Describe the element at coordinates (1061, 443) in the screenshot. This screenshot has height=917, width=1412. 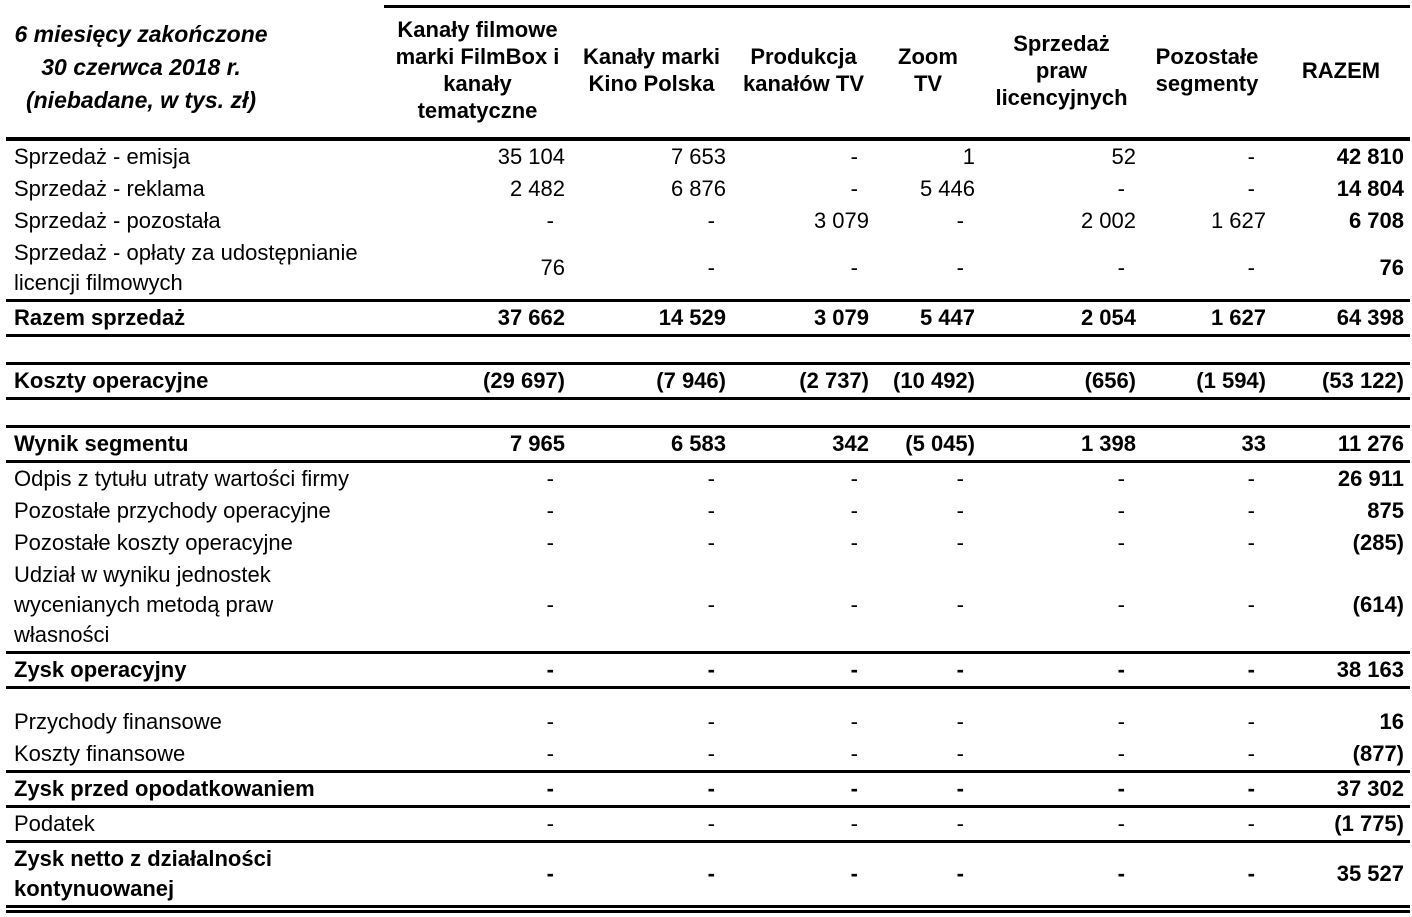
I see `cell-value: 1 398` at that location.